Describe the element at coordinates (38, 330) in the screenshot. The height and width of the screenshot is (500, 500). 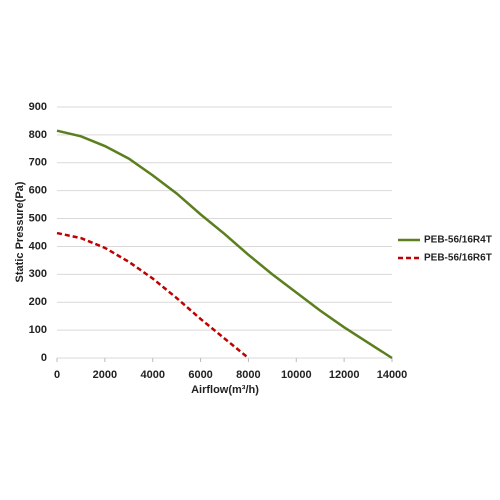
I see `y-tick-label: 100` at that location.